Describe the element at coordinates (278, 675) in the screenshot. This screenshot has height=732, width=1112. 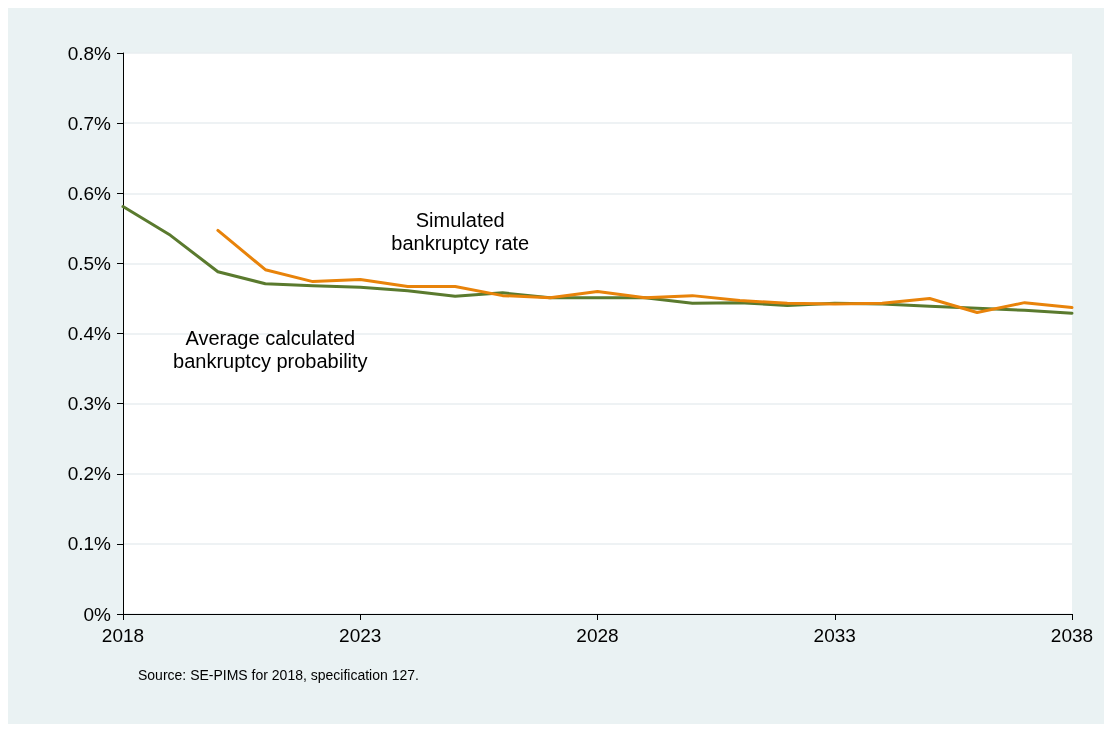
I see `source-note: Source: SE-PIMS for 2018, specification 127.` at that location.